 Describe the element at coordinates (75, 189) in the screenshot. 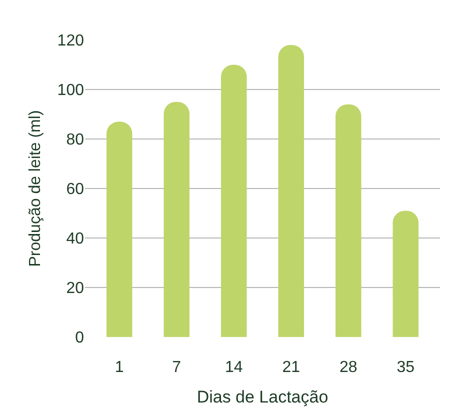

I see `y-tick-label: 60` at that location.